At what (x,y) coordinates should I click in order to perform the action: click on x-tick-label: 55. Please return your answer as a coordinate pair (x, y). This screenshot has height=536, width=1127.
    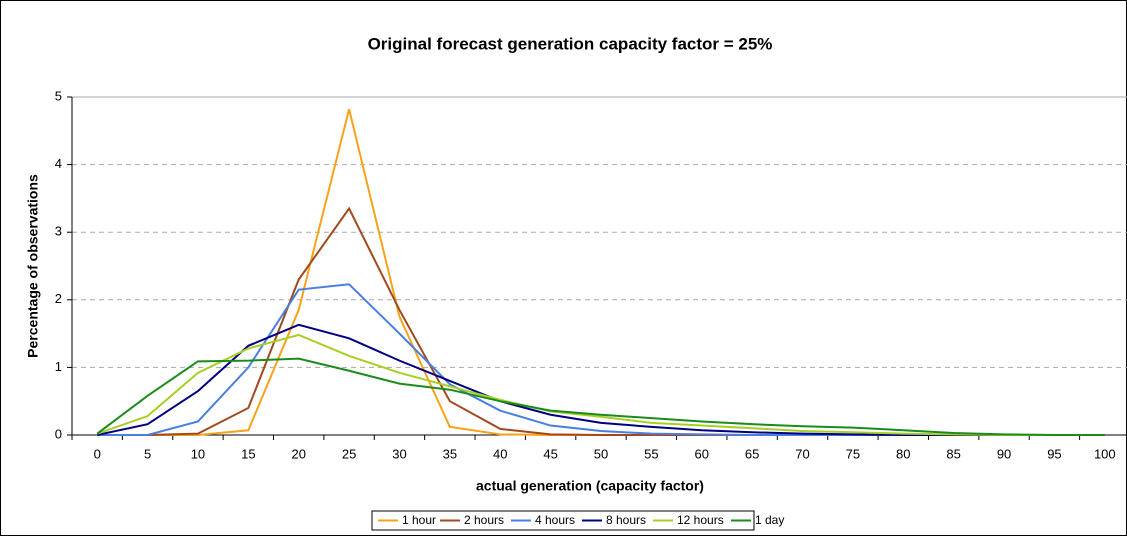
    Looking at the image, I should click on (651, 453).